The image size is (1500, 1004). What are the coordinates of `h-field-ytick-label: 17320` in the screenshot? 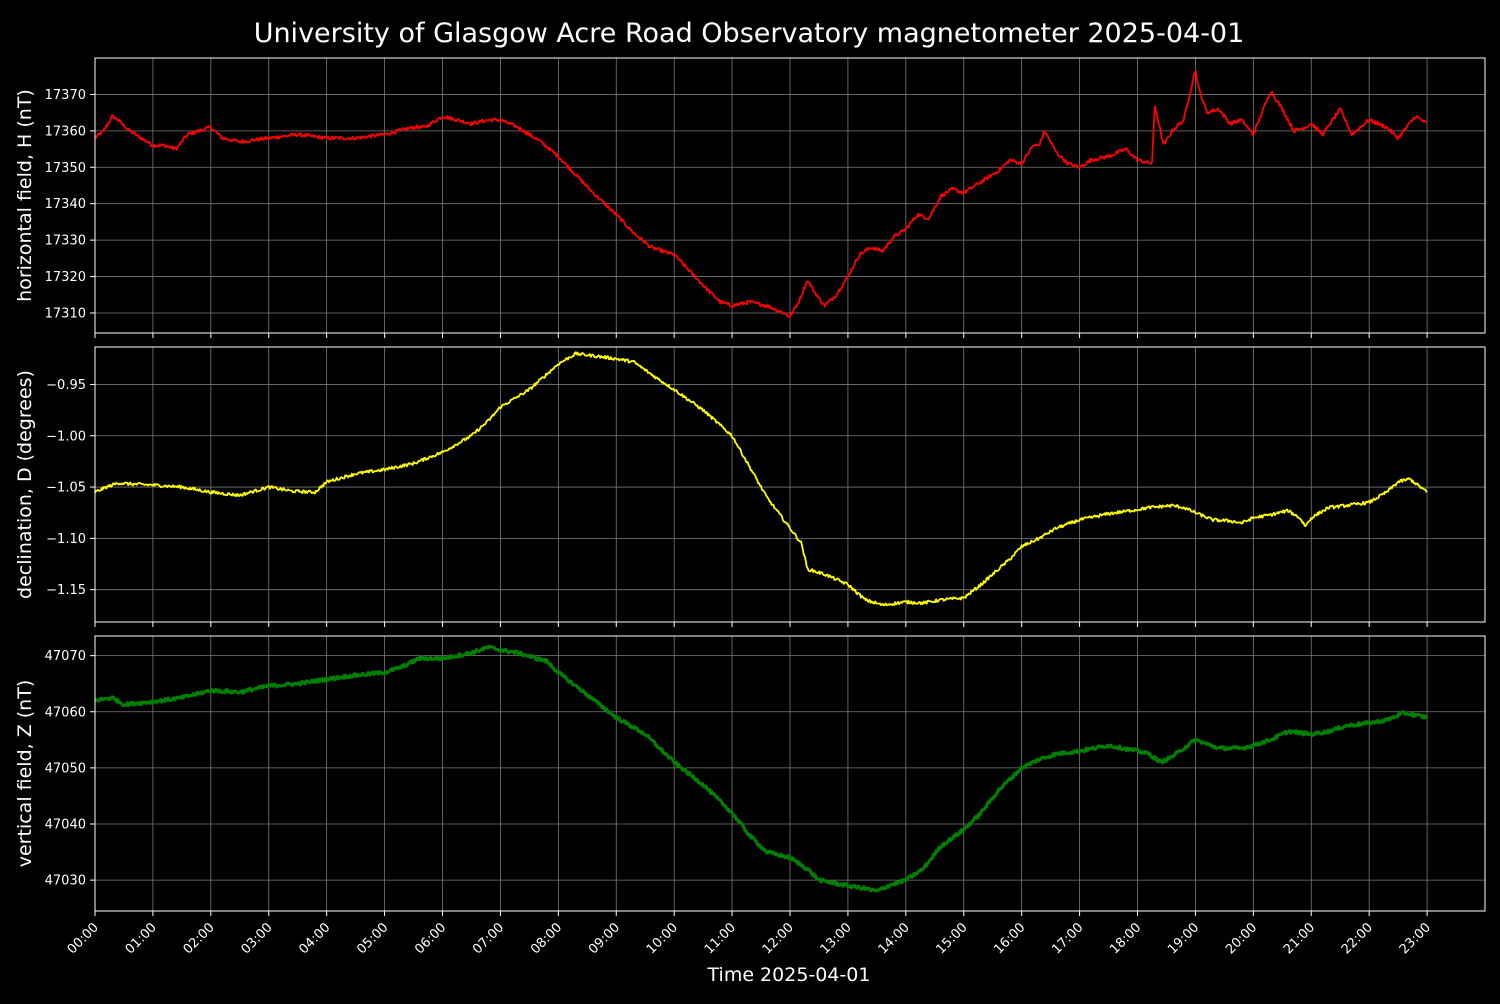 It's located at (65, 277).